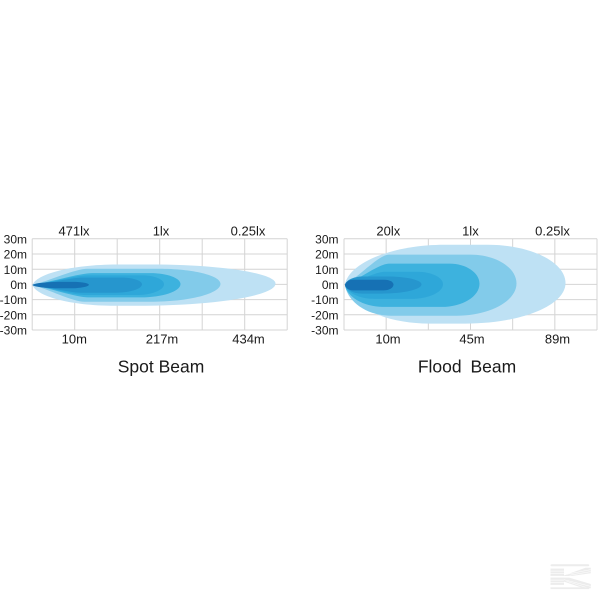 The image size is (600, 600). What do you see at coordinates (161, 367) in the screenshot?
I see `svg-text: Spot Beam` at bounding box center [161, 367].